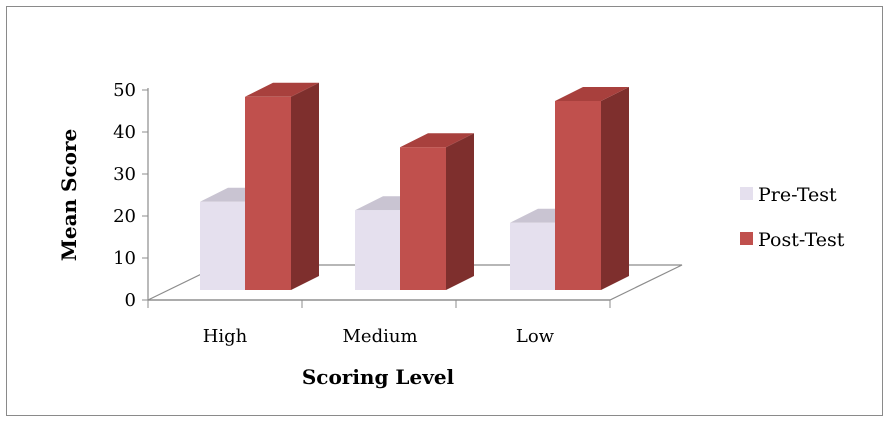  I want to click on x-axis-title: Scoring Level, so click(378, 377).